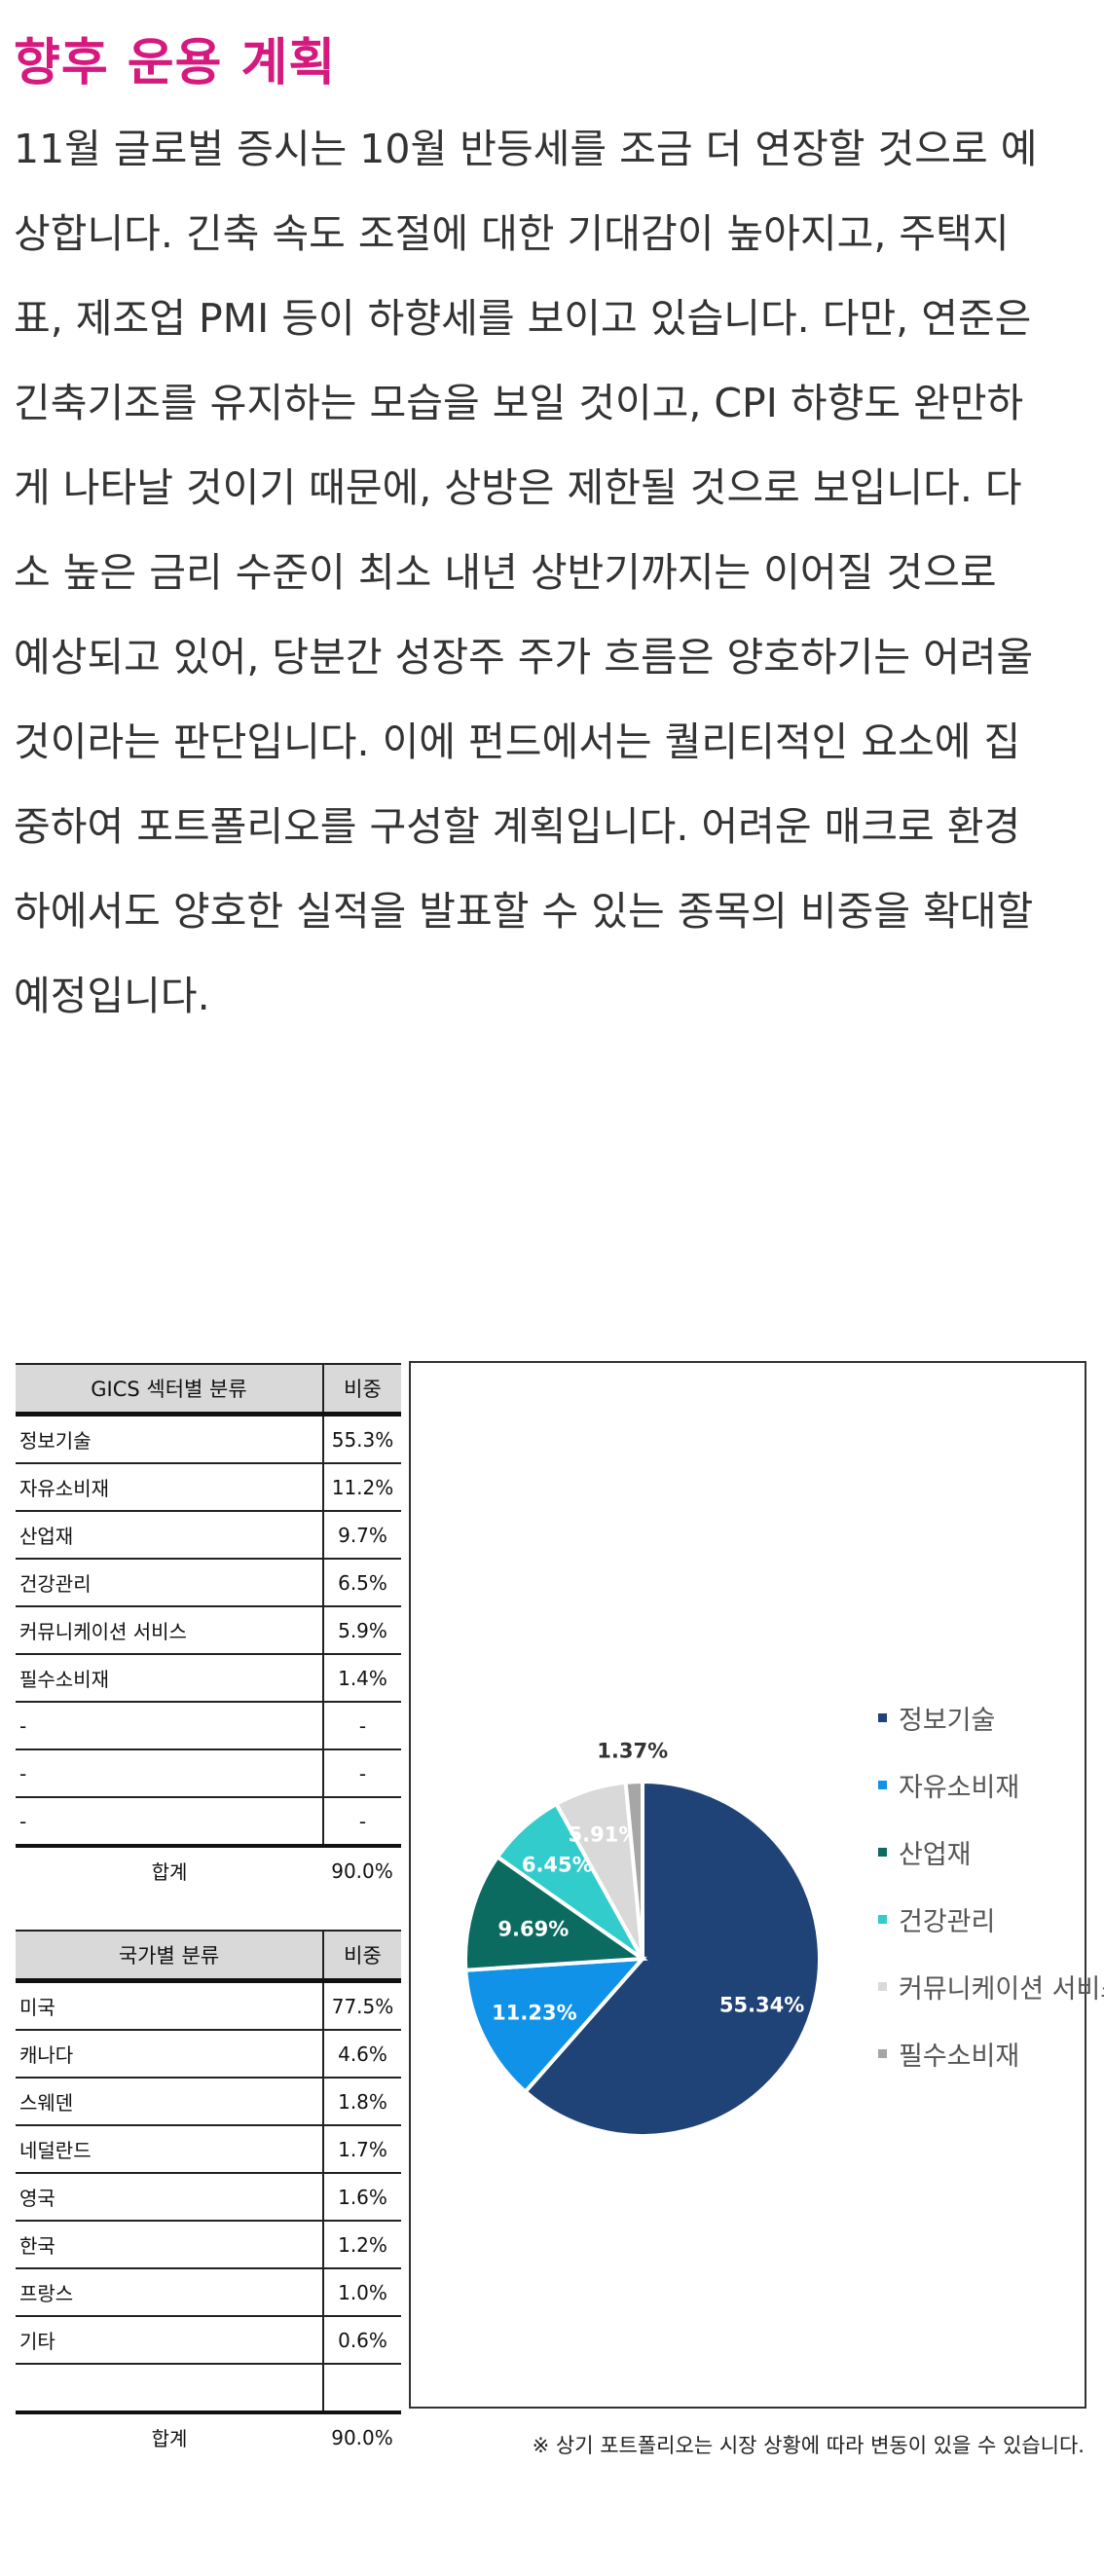 The height and width of the screenshot is (2576, 1104). Describe the element at coordinates (519, 403) in the screenshot. I see `paragraph-line: 긴축기조를 유지하는 모습을 보일 것이고, CPI 하향도 완만하` at that location.